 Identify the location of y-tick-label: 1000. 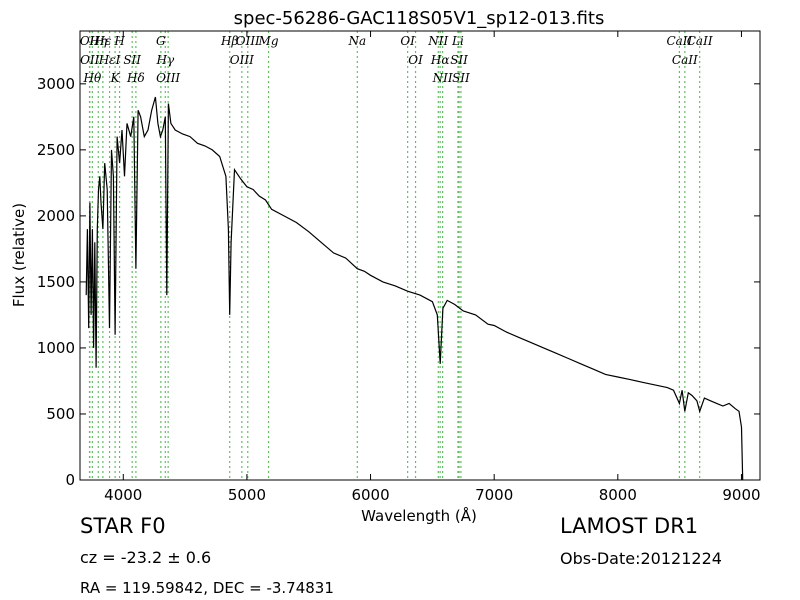
(56, 348).